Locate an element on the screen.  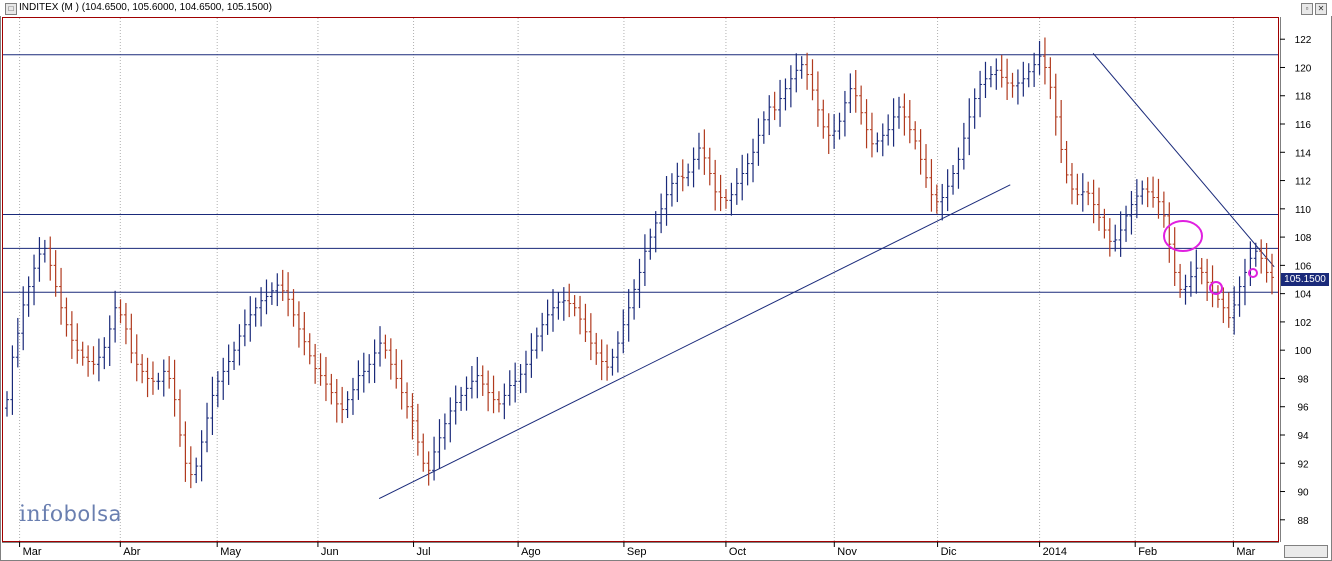
y-tick-label: 94 is located at coordinates (1303, 436).